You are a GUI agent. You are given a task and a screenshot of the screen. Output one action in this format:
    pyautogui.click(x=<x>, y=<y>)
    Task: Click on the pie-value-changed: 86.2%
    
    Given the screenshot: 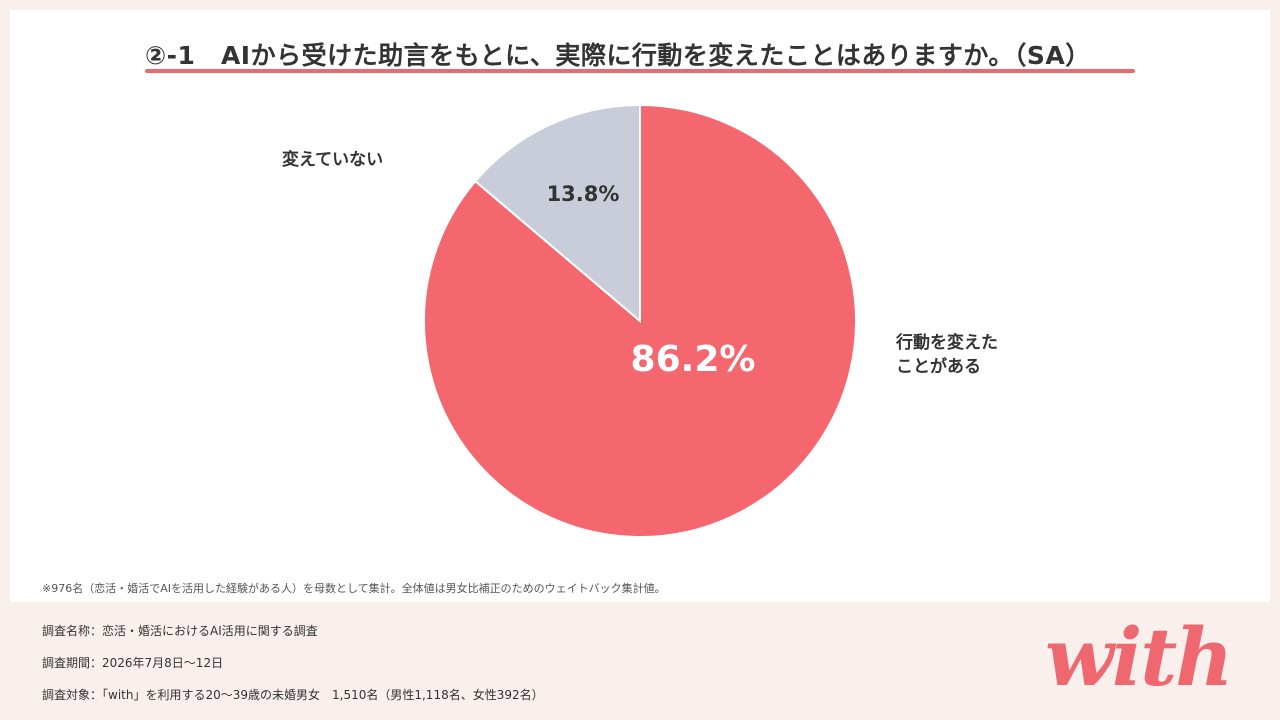 What is the action you would take?
    pyautogui.click(x=693, y=359)
    